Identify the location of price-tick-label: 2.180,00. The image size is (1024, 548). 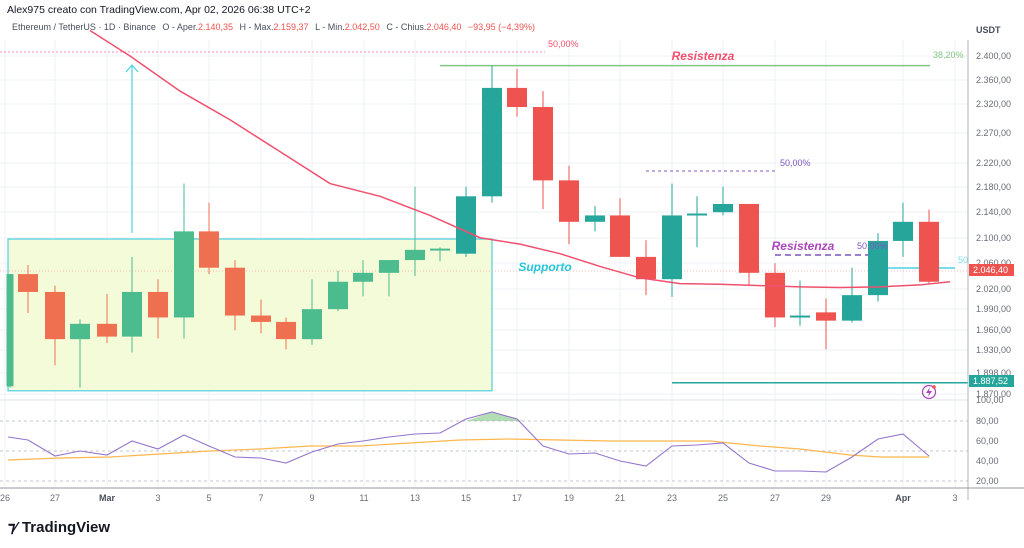
(993, 187).